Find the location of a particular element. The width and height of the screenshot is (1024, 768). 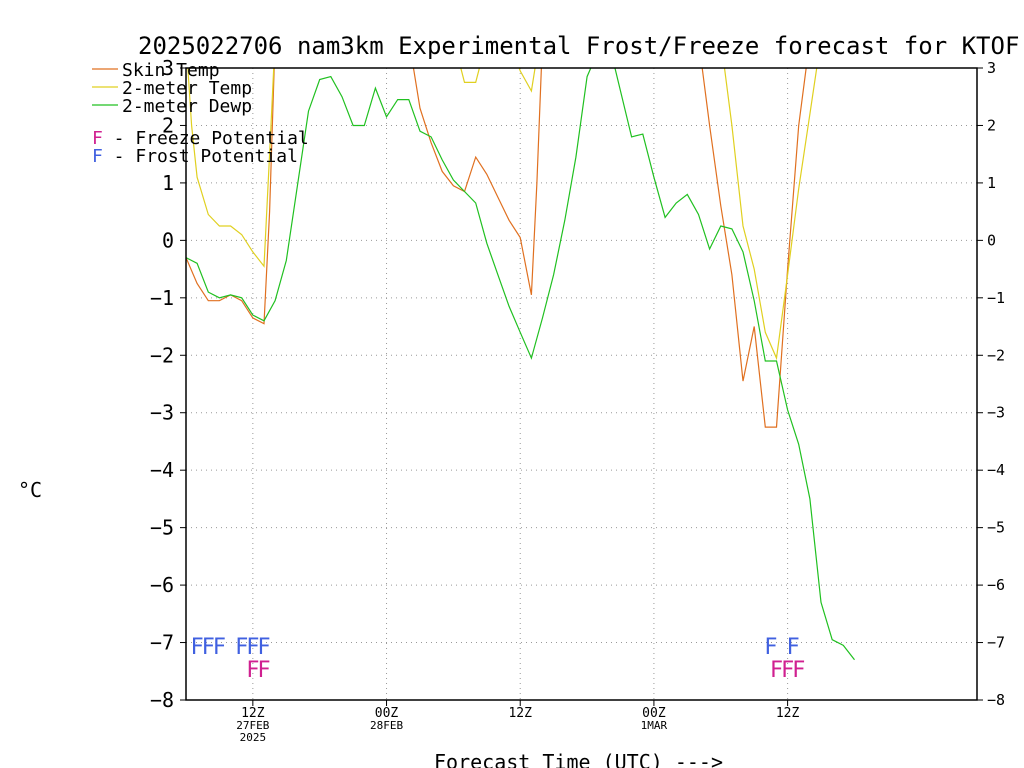

y-tick-label: 1 is located at coordinates (168, 183).